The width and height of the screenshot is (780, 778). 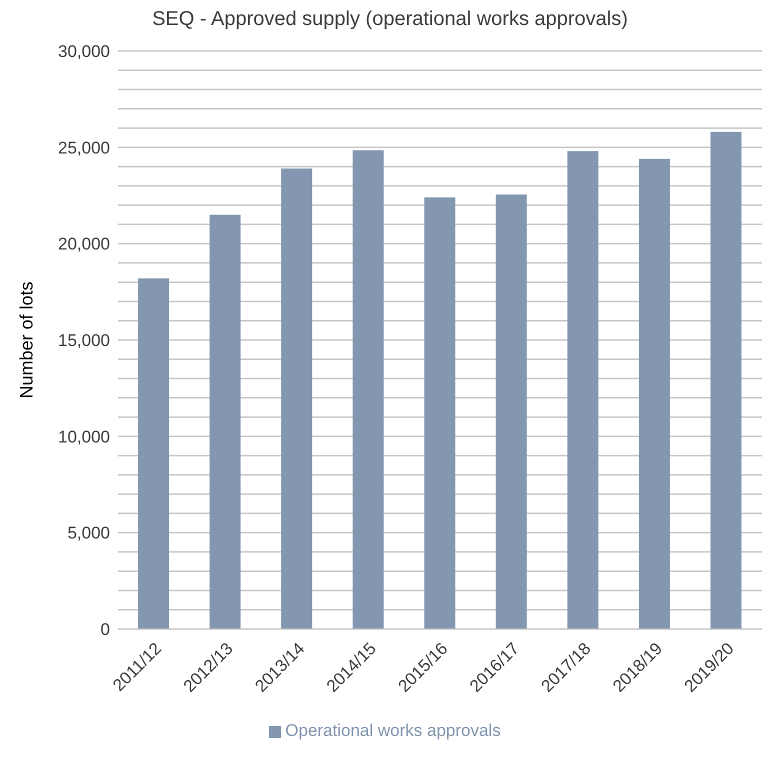 What do you see at coordinates (390, 19) in the screenshot?
I see `chart-title: SEQ - Approved supply (operational works approvals)` at bounding box center [390, 19].